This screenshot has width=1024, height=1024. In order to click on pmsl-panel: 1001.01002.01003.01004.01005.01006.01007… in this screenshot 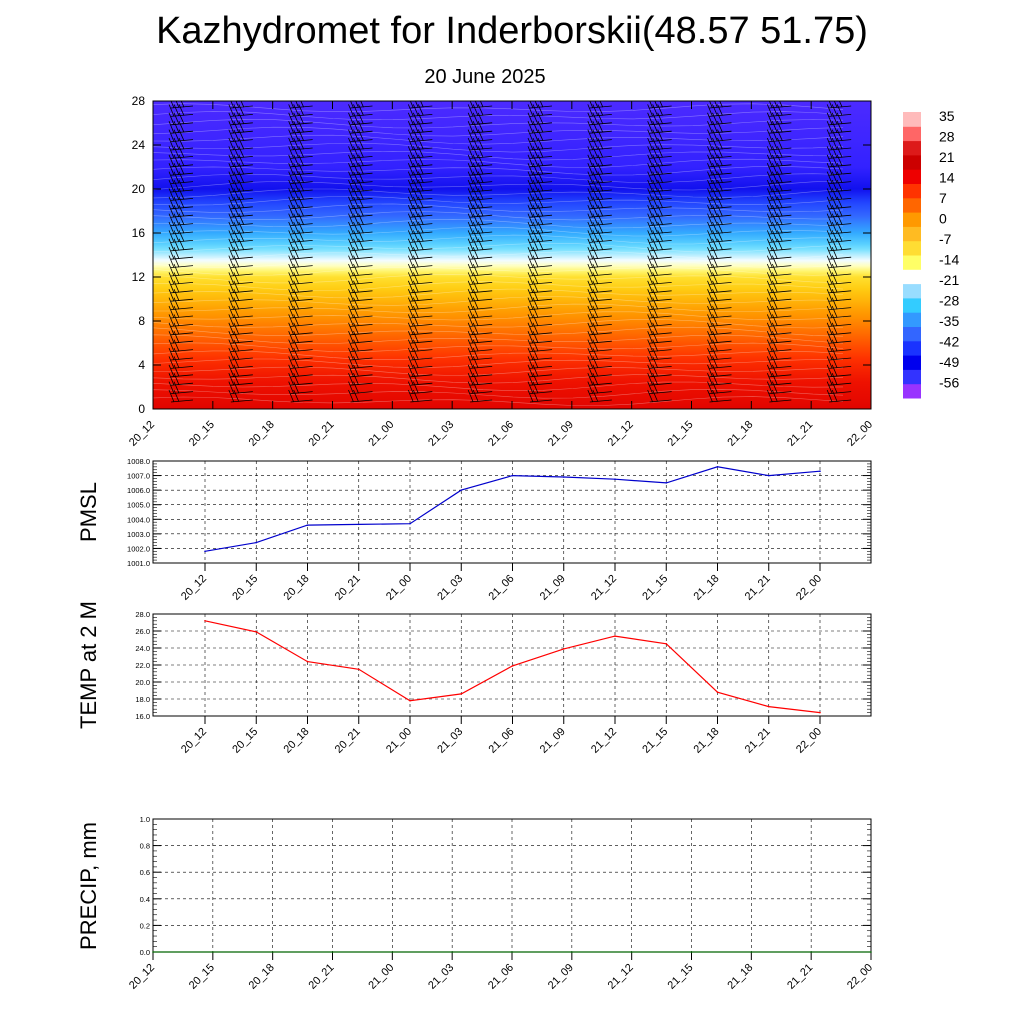, I will do `click(474, 530)`.